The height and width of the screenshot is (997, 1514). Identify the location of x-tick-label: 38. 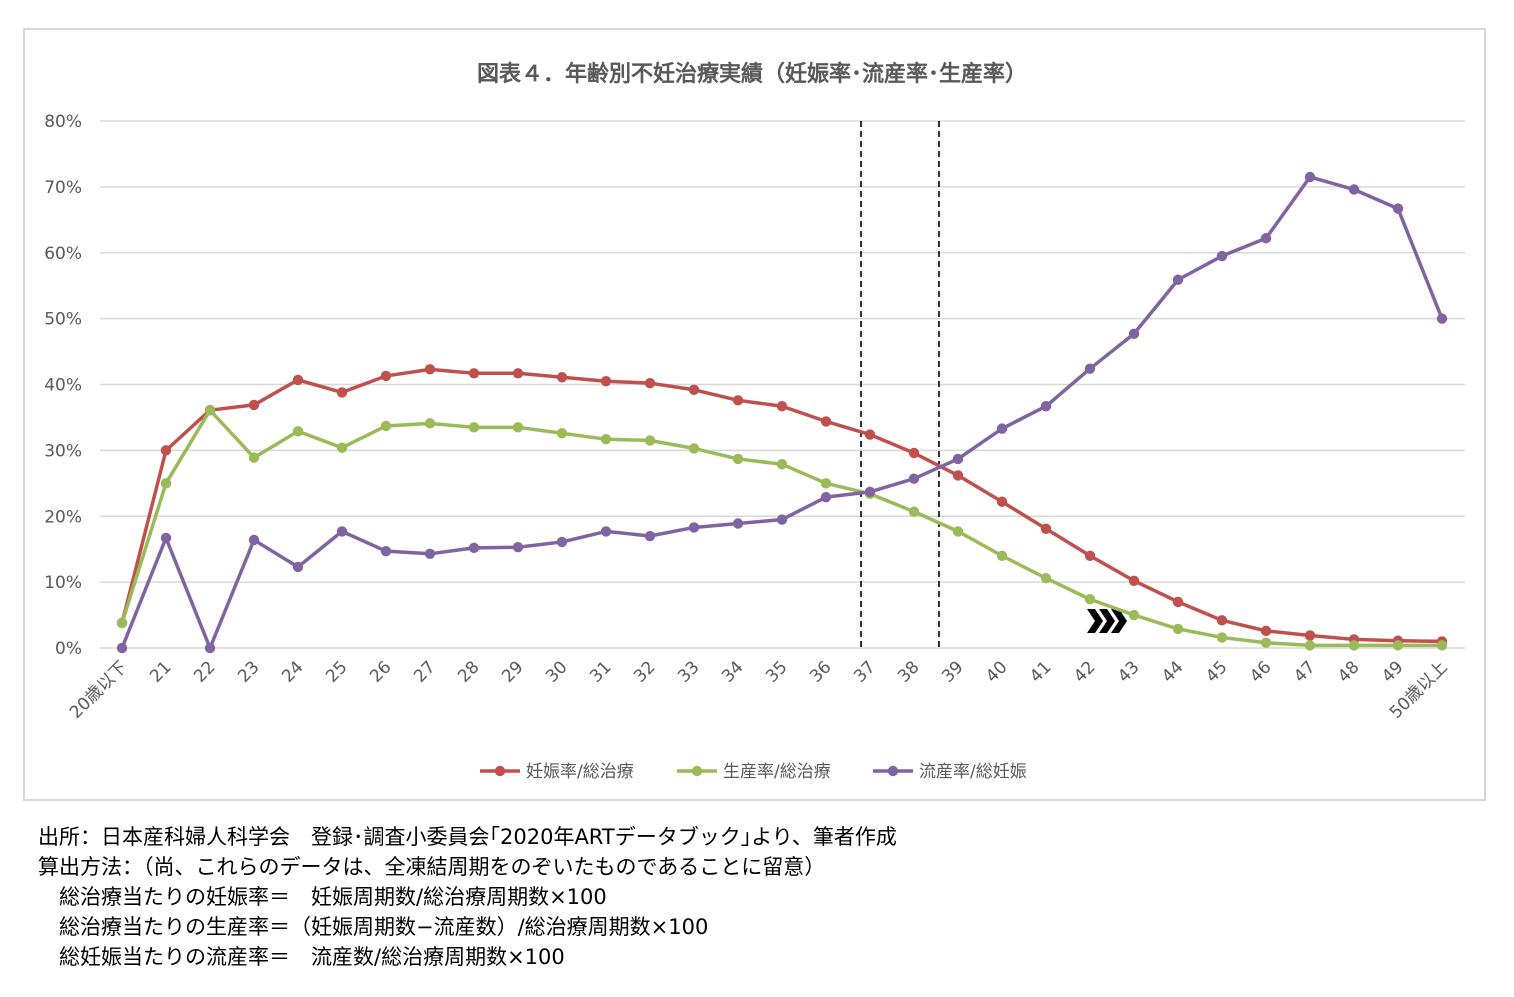
(908, 671).